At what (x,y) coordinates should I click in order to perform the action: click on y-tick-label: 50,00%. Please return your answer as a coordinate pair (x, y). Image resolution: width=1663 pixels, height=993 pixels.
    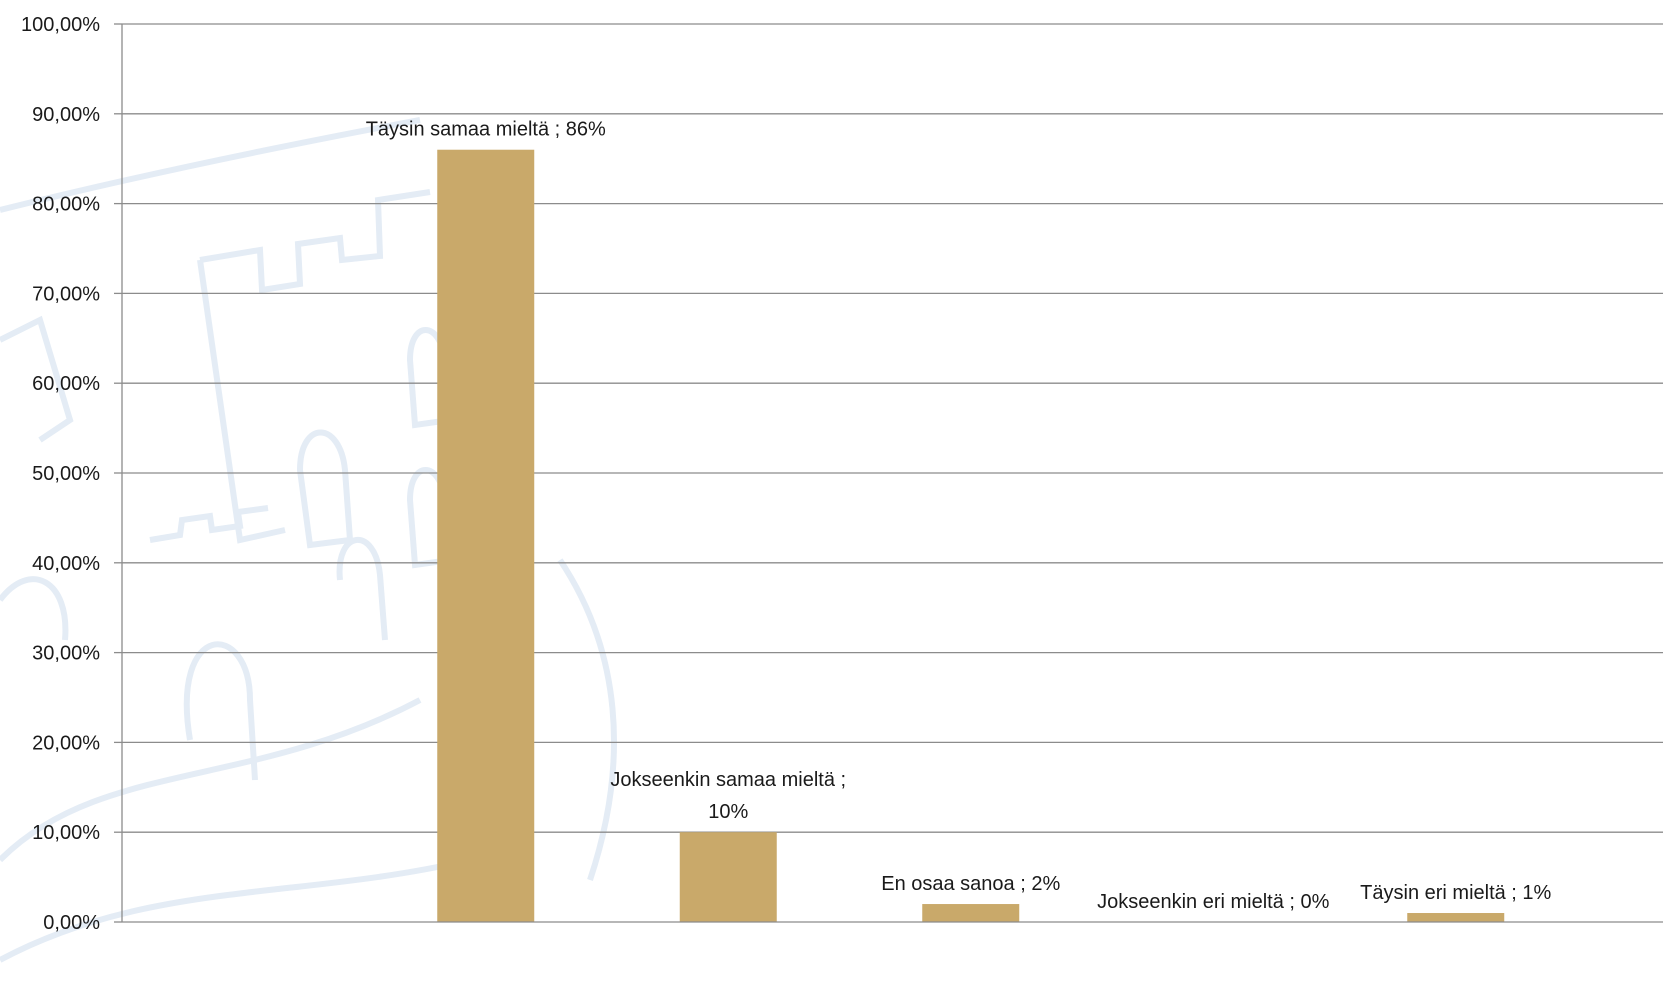
    Looking at the image, I should click on (66, 474).